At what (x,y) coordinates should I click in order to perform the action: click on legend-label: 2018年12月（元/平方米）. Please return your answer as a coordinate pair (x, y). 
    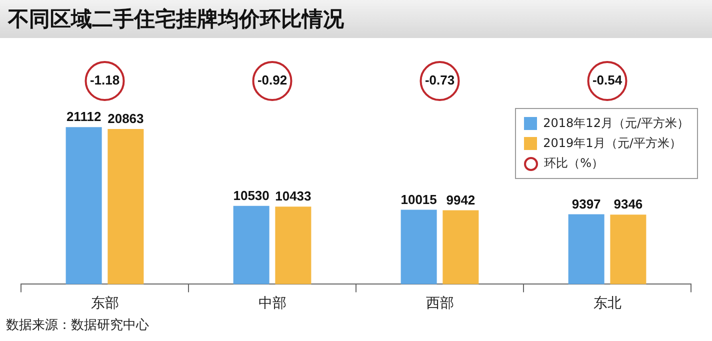
    Looking at the image, I should click on (616, 123).